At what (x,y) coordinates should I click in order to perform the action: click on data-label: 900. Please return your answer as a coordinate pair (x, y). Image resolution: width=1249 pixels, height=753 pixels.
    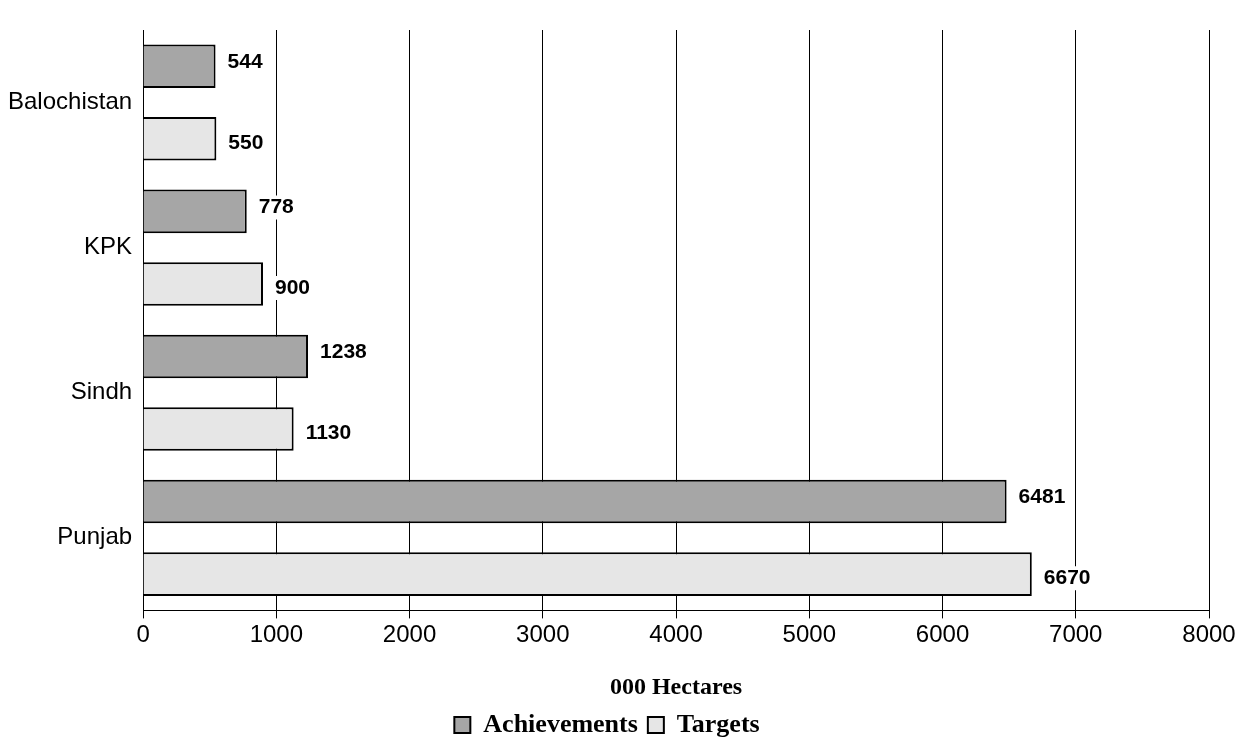
    Looking at the image, I should click on (292, 286).